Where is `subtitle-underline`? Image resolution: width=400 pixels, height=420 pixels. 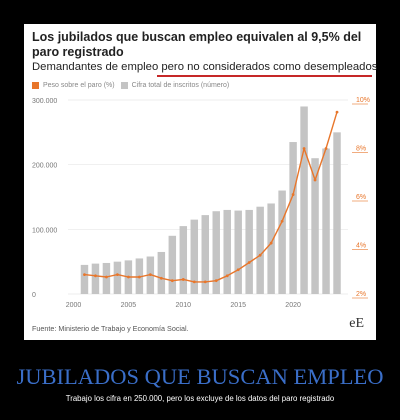 subtitle-underline is located at coordinates (264, 76).